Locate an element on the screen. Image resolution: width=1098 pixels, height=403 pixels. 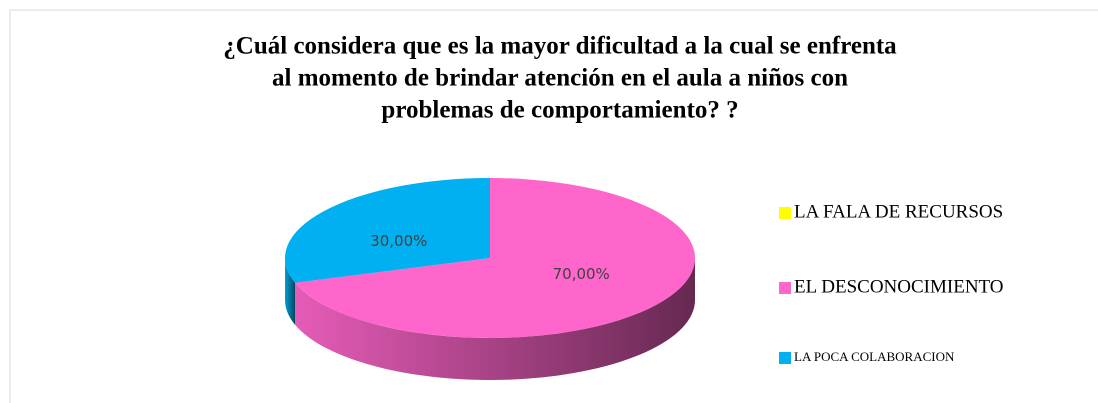
data-label: 70,00% is located at coordinates (581, 274).